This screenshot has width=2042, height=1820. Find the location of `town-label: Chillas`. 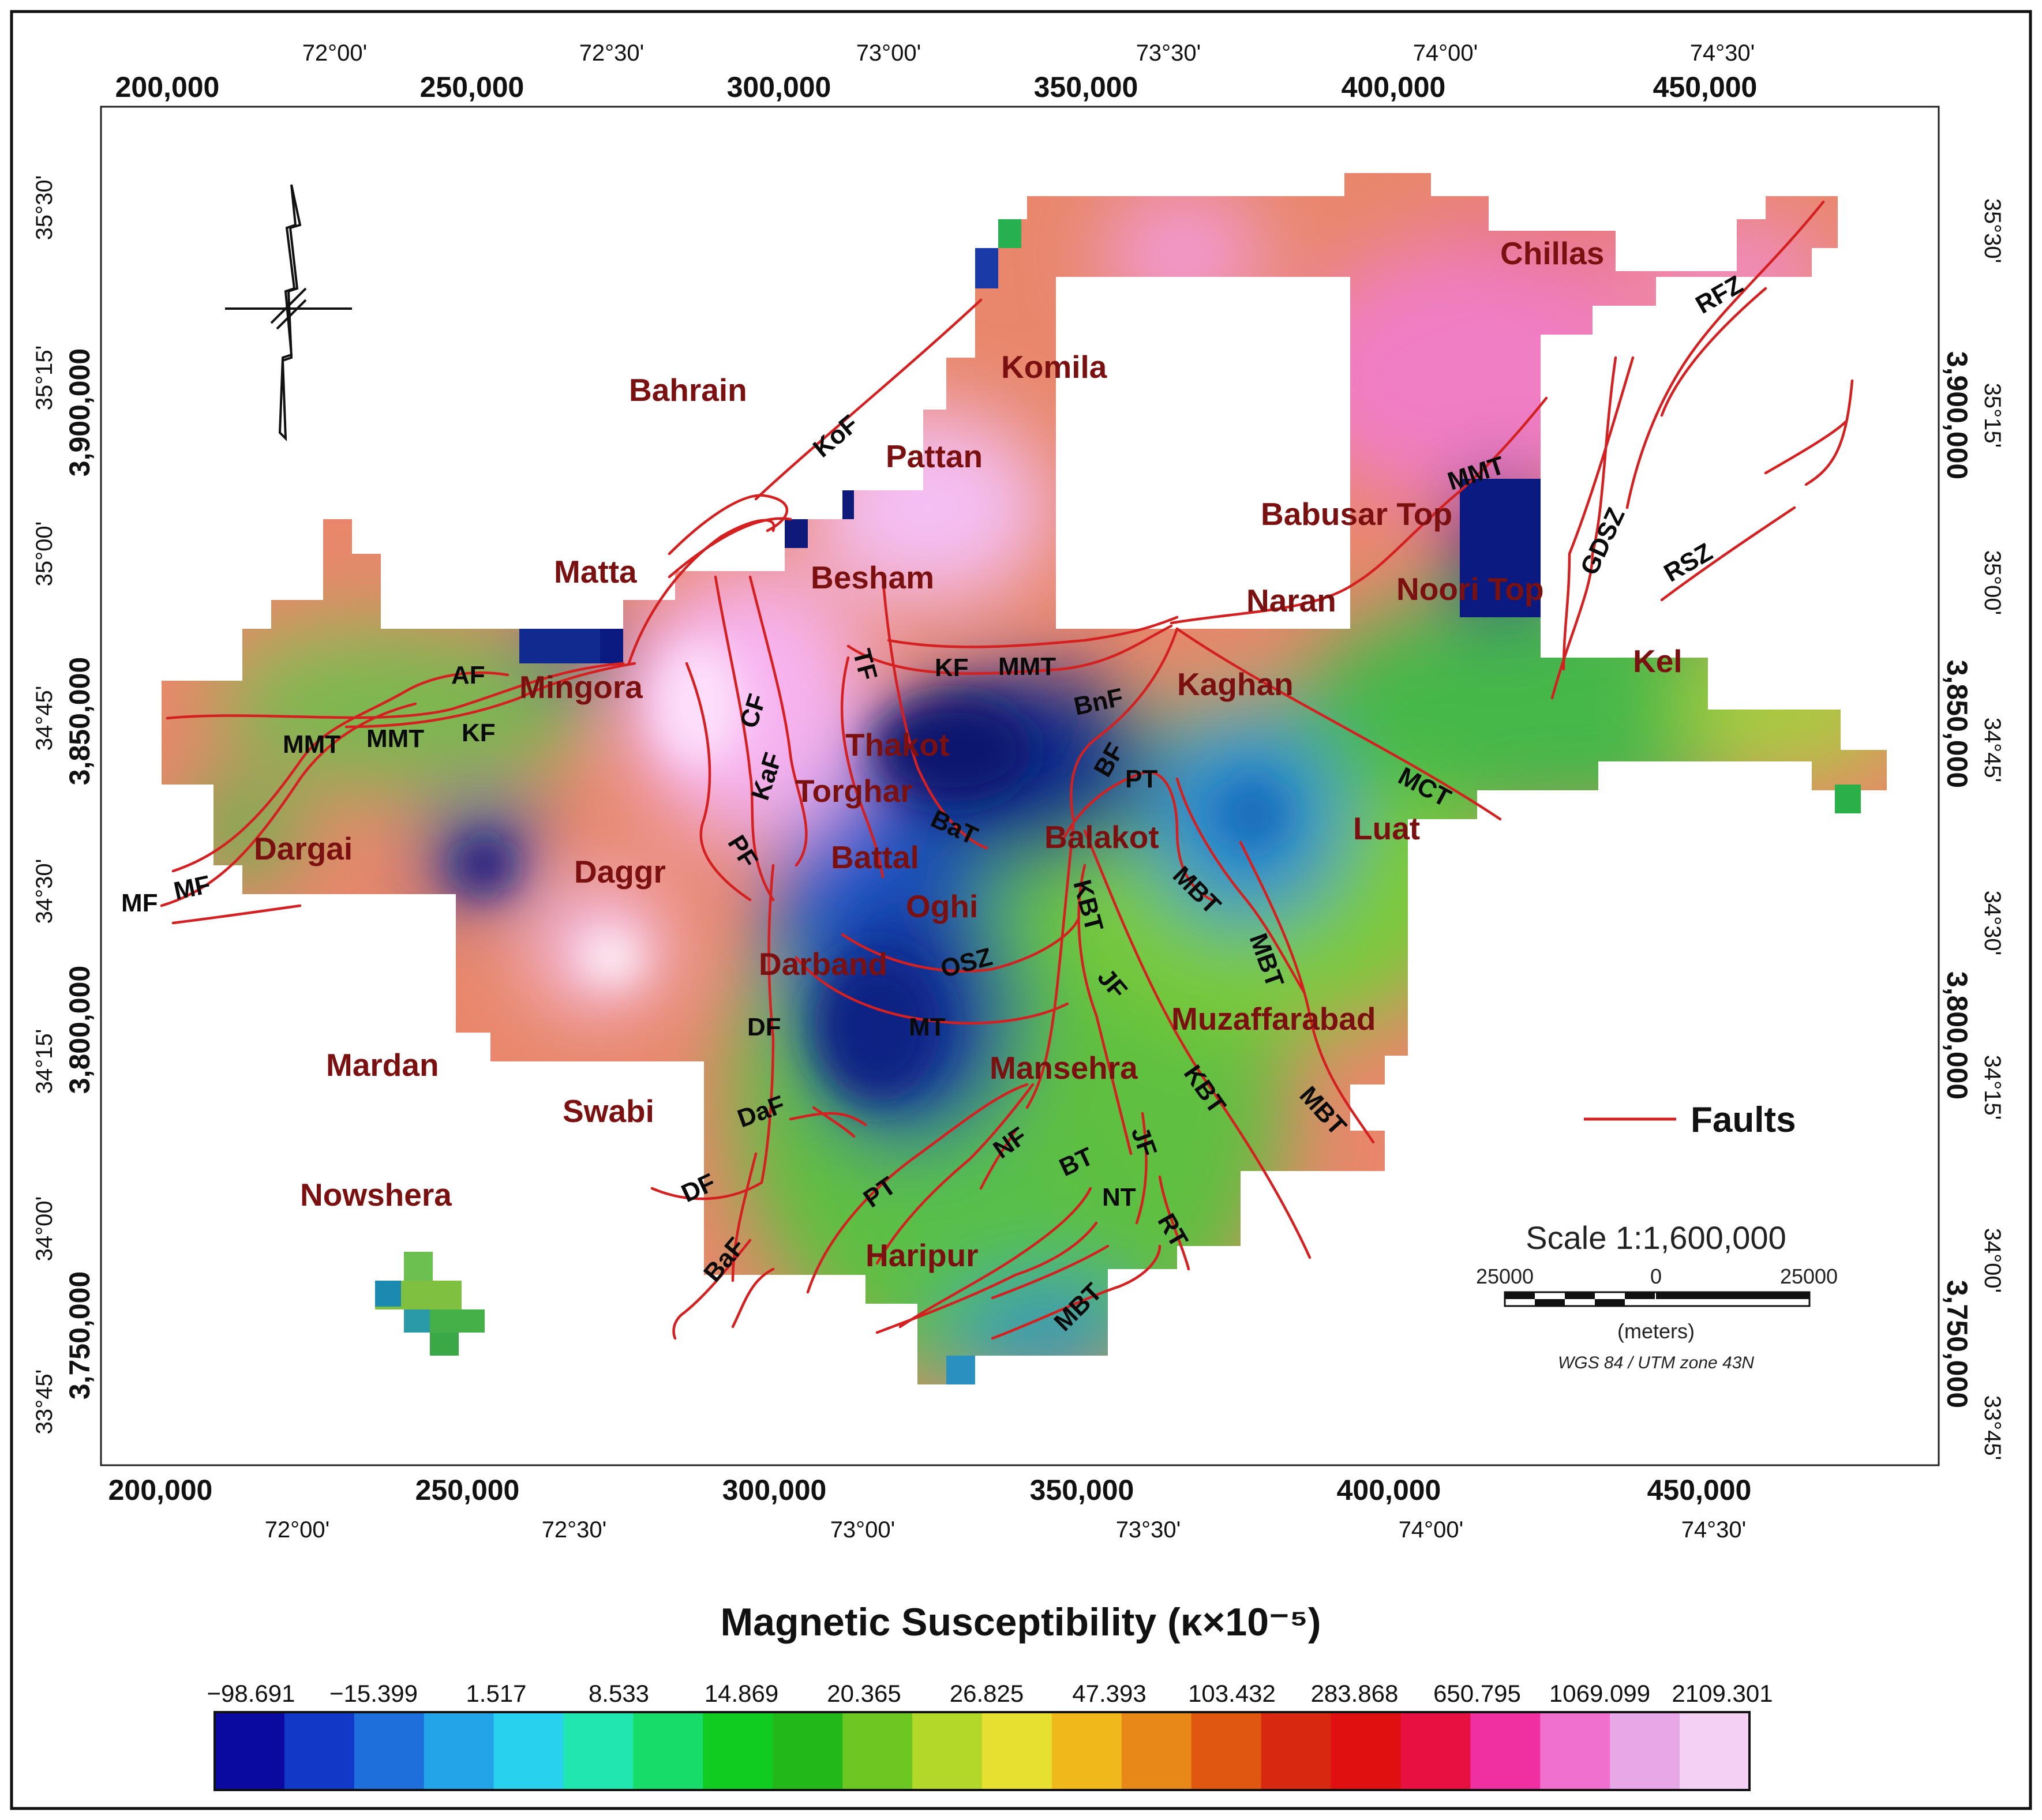

town-label: Chillas is located at coordinates (1552, 253).